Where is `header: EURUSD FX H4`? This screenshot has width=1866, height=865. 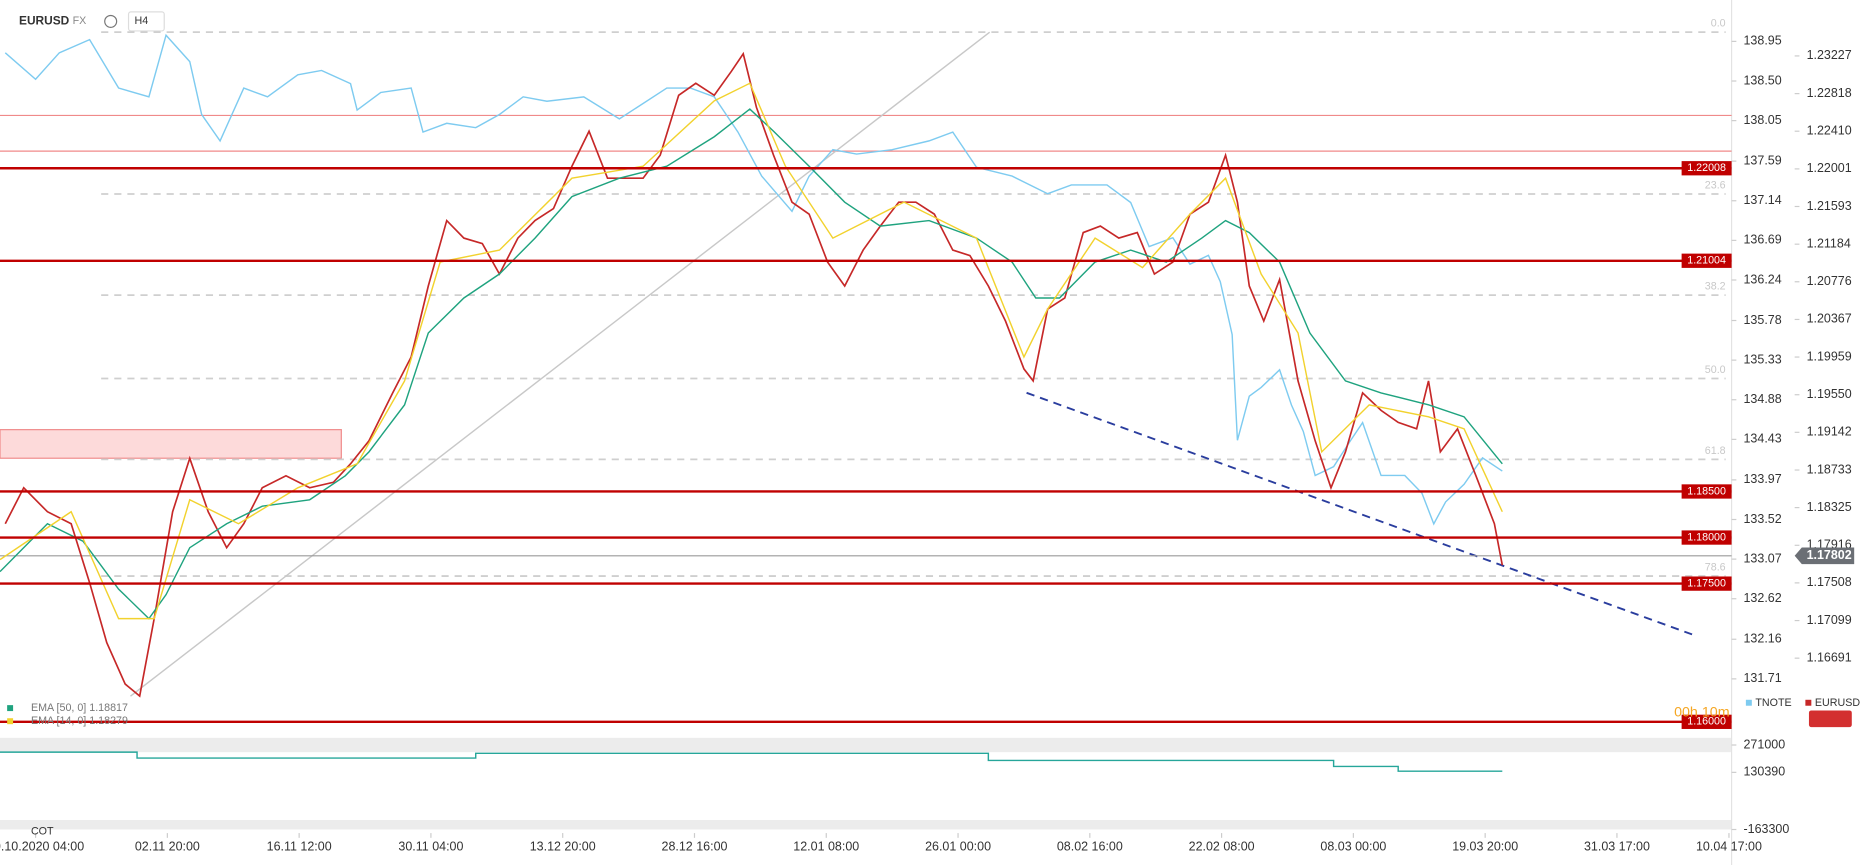 header: EURUSD FX H4 is located at coordinates (92, 21).